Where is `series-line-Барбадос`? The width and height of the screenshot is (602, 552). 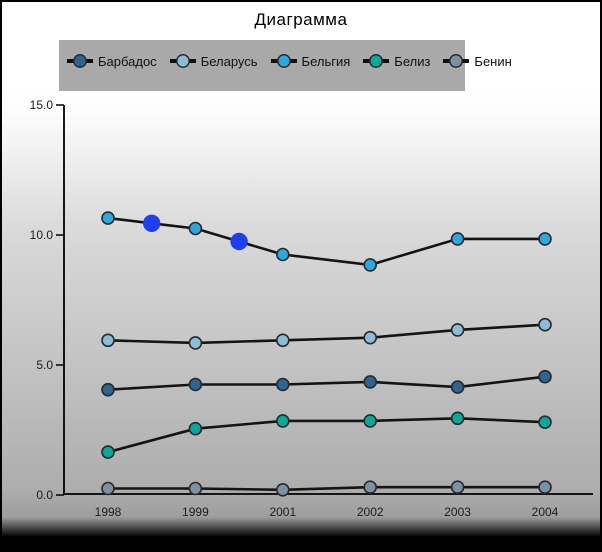 series-line-Барбадос is located at coordinates (326, 383).